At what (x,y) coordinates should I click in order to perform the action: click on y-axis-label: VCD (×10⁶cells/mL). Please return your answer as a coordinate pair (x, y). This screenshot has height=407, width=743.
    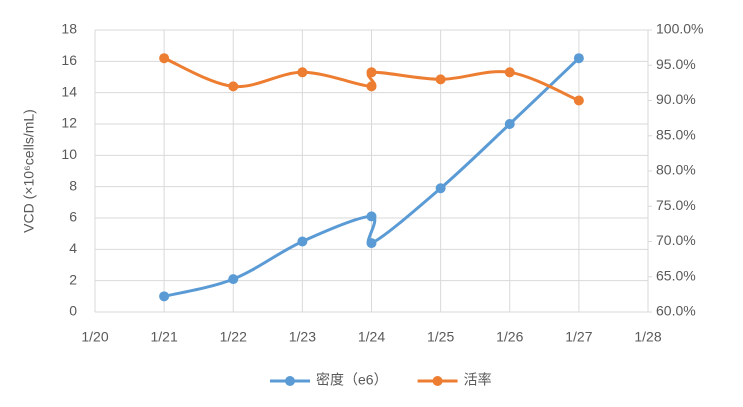
    Looking at the image, I should click on (29, 171).